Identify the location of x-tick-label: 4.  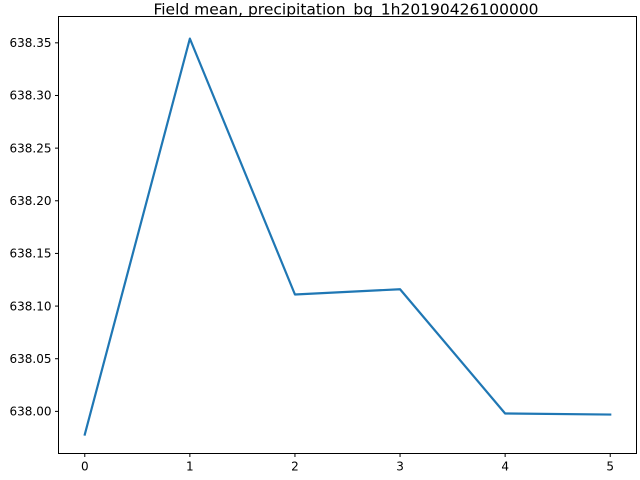
(505, 467).